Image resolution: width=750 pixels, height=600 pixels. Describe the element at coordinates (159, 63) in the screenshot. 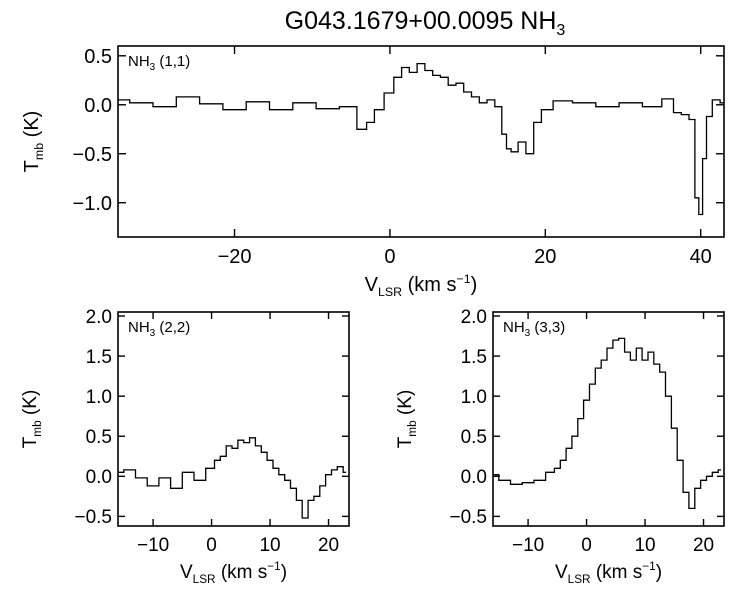

I see `panel-label: NH3 (1,1)` at that location.